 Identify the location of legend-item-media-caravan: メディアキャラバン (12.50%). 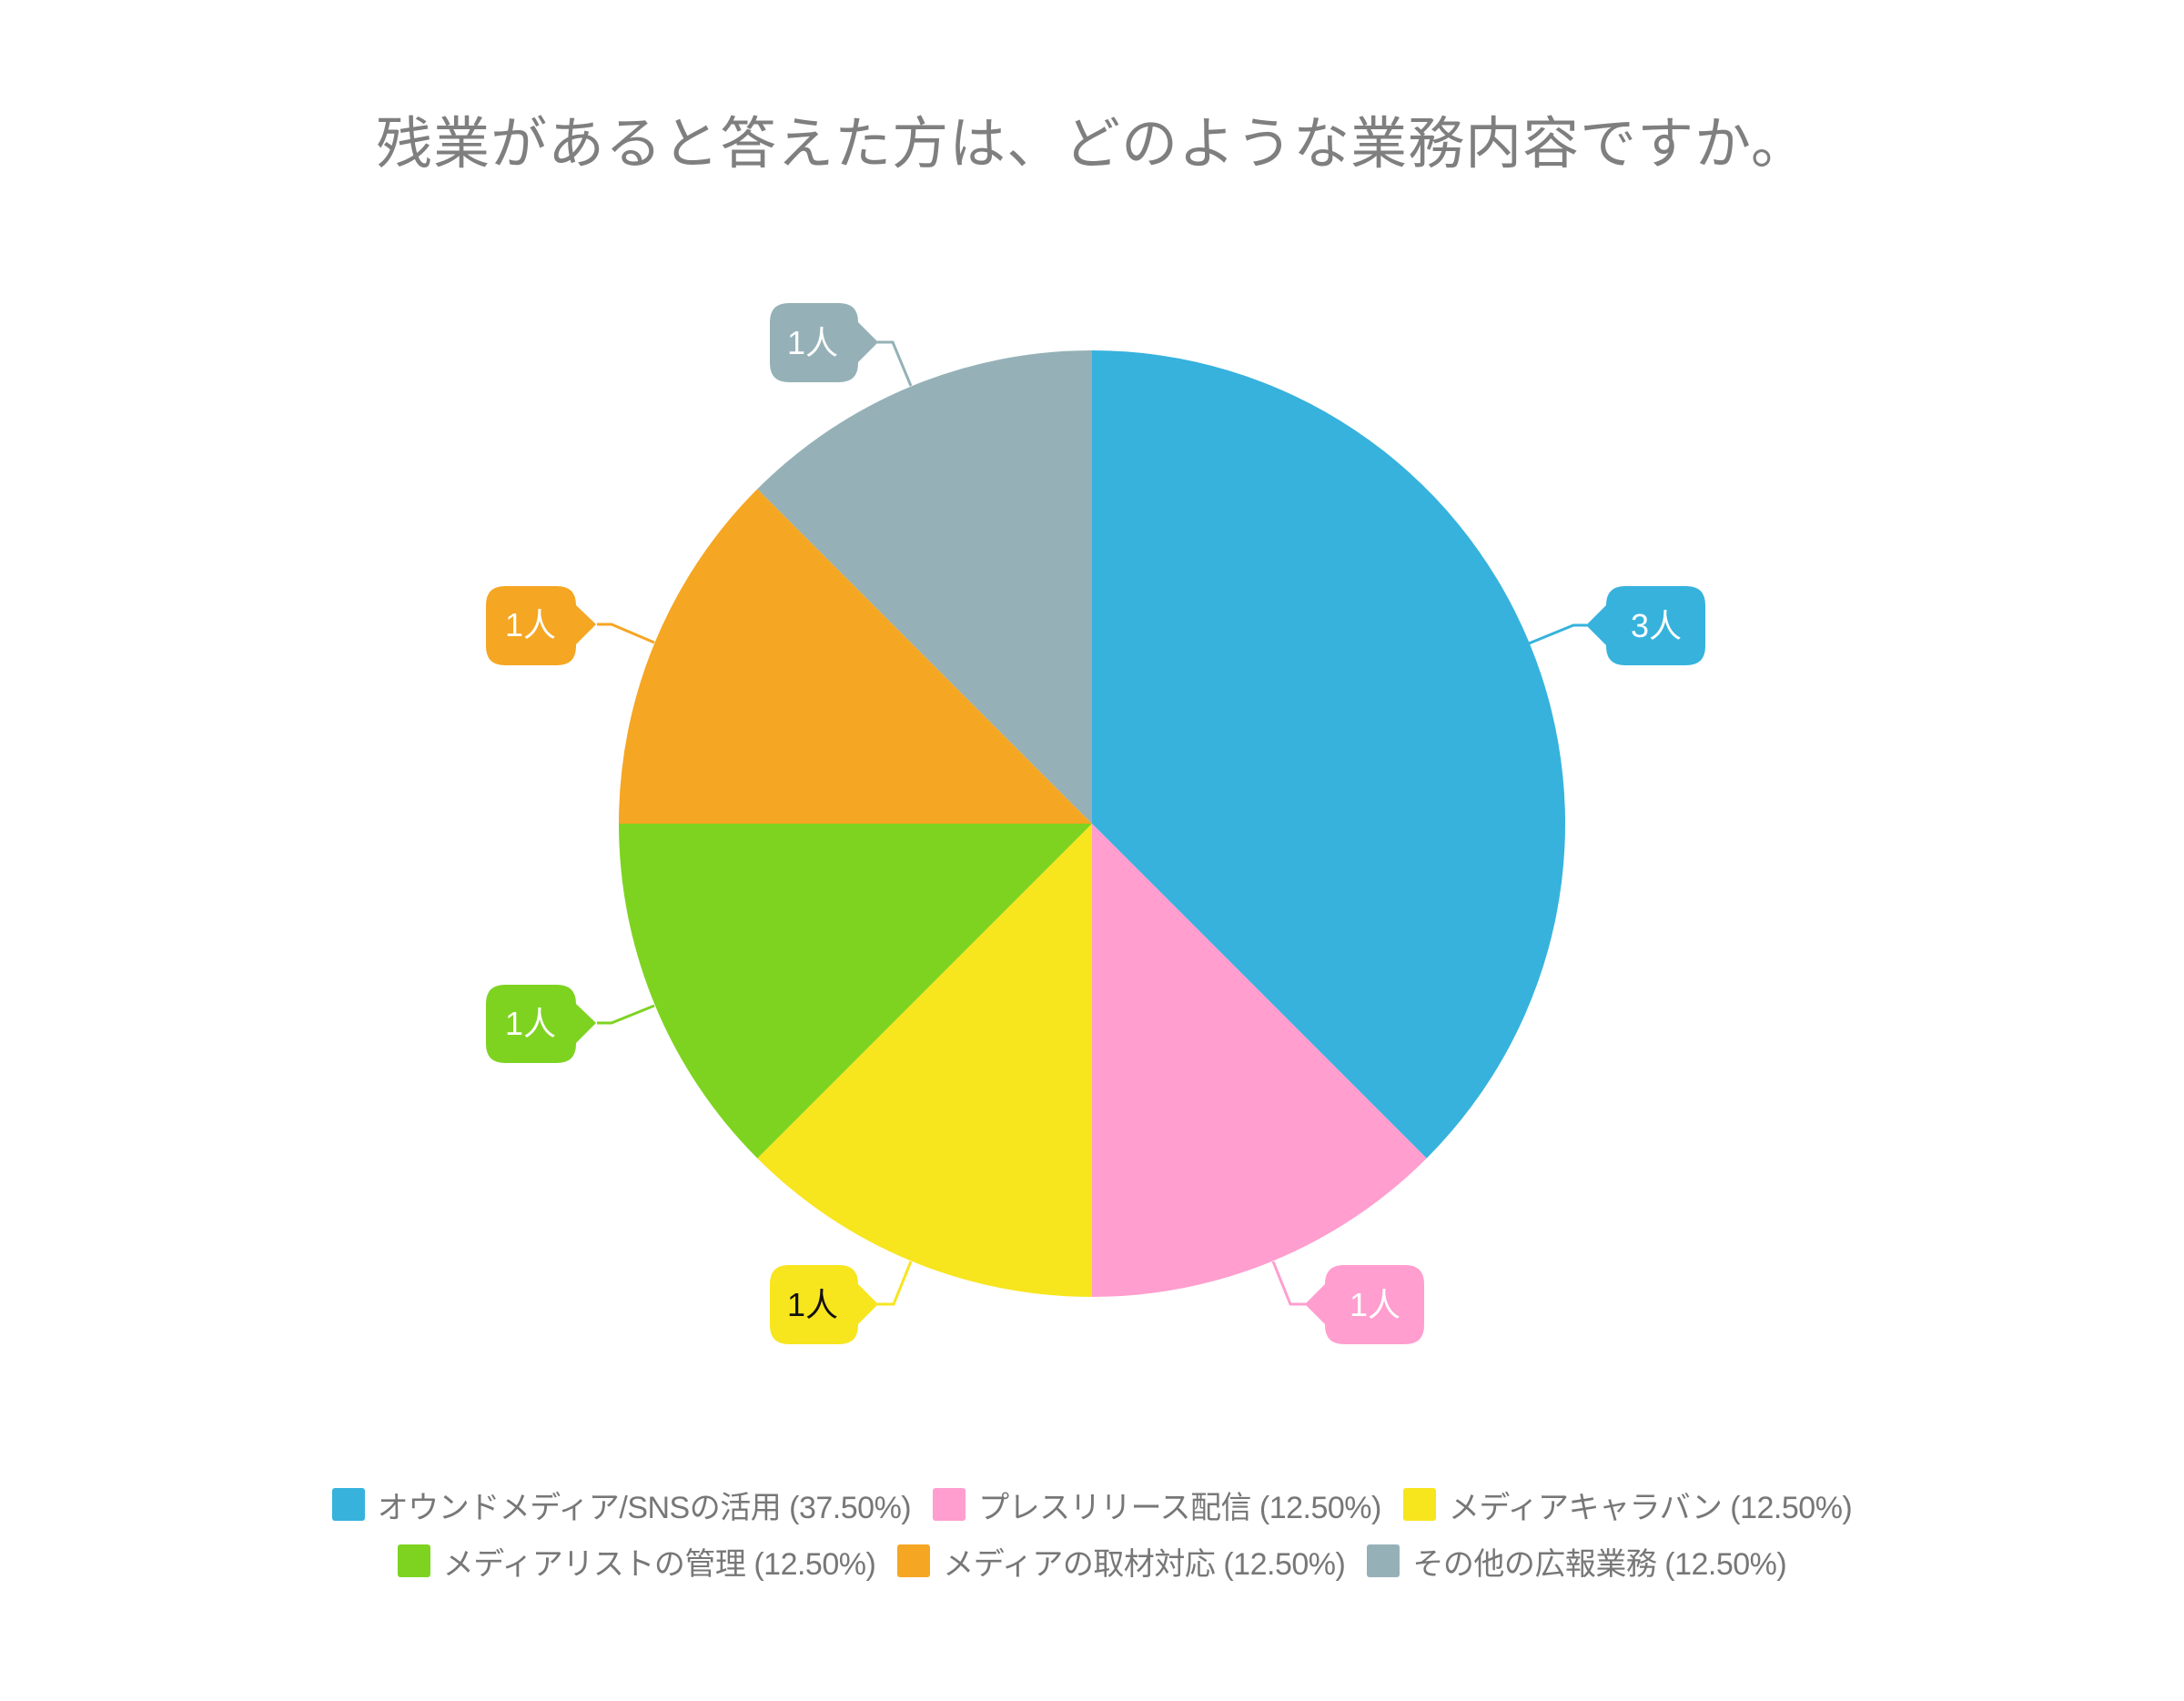
(1628, 1505).